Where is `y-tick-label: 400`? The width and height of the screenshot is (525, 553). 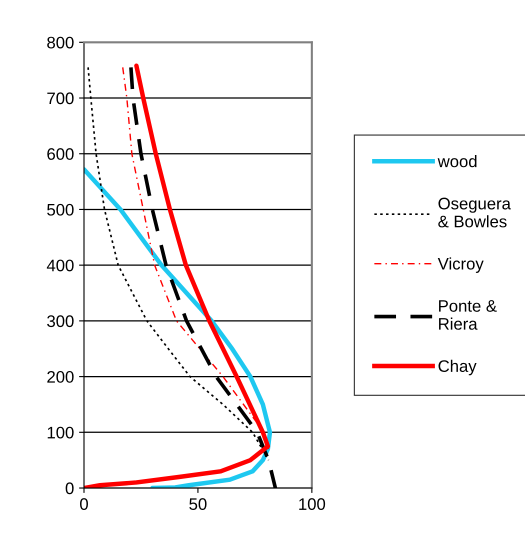
y-tick-label: 400 is located at coordinates (60, 266).